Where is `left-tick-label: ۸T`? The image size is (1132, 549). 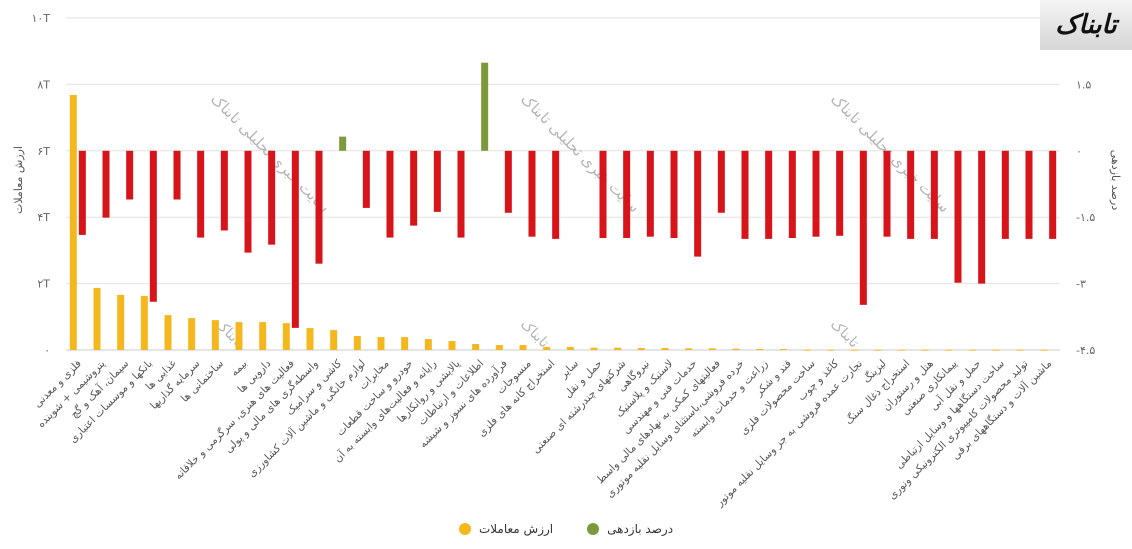 left-tick-label: ۸T is located at coordinates (43, 84).